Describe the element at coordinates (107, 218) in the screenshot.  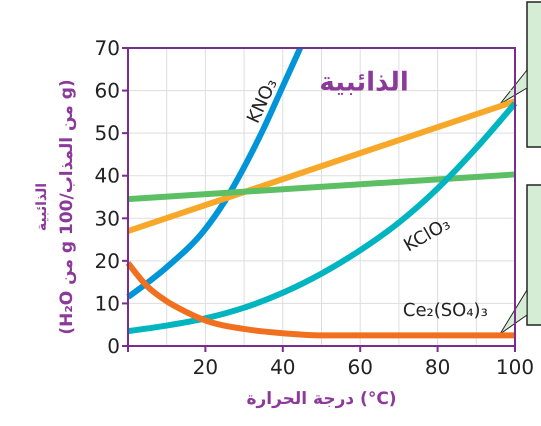
I see `y-tick-label: 30` at that location.